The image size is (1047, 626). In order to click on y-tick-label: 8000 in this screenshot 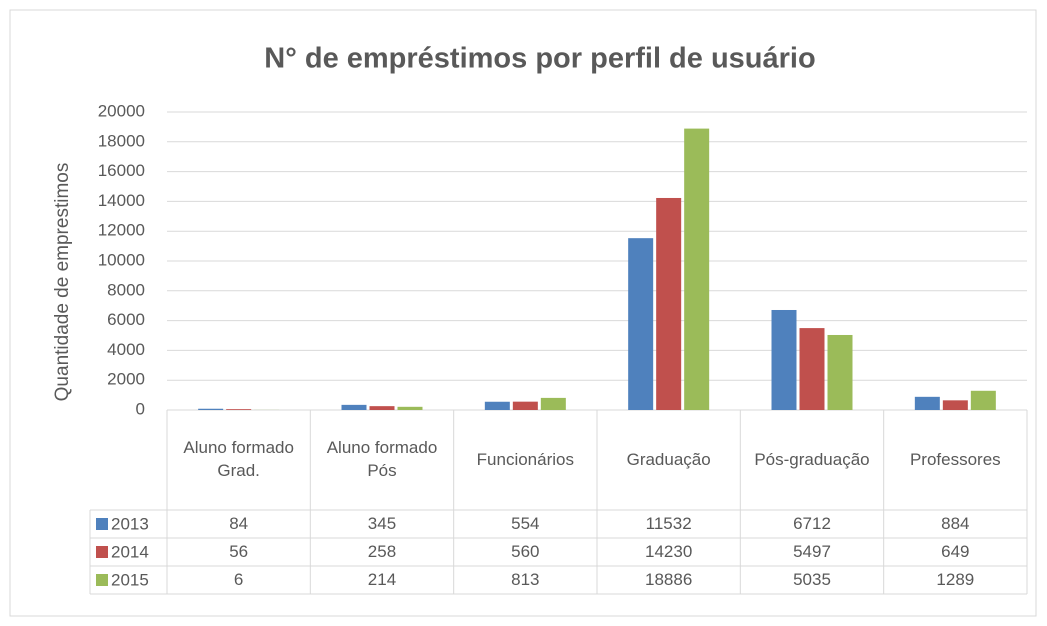, I will do `click(126, 289)`.